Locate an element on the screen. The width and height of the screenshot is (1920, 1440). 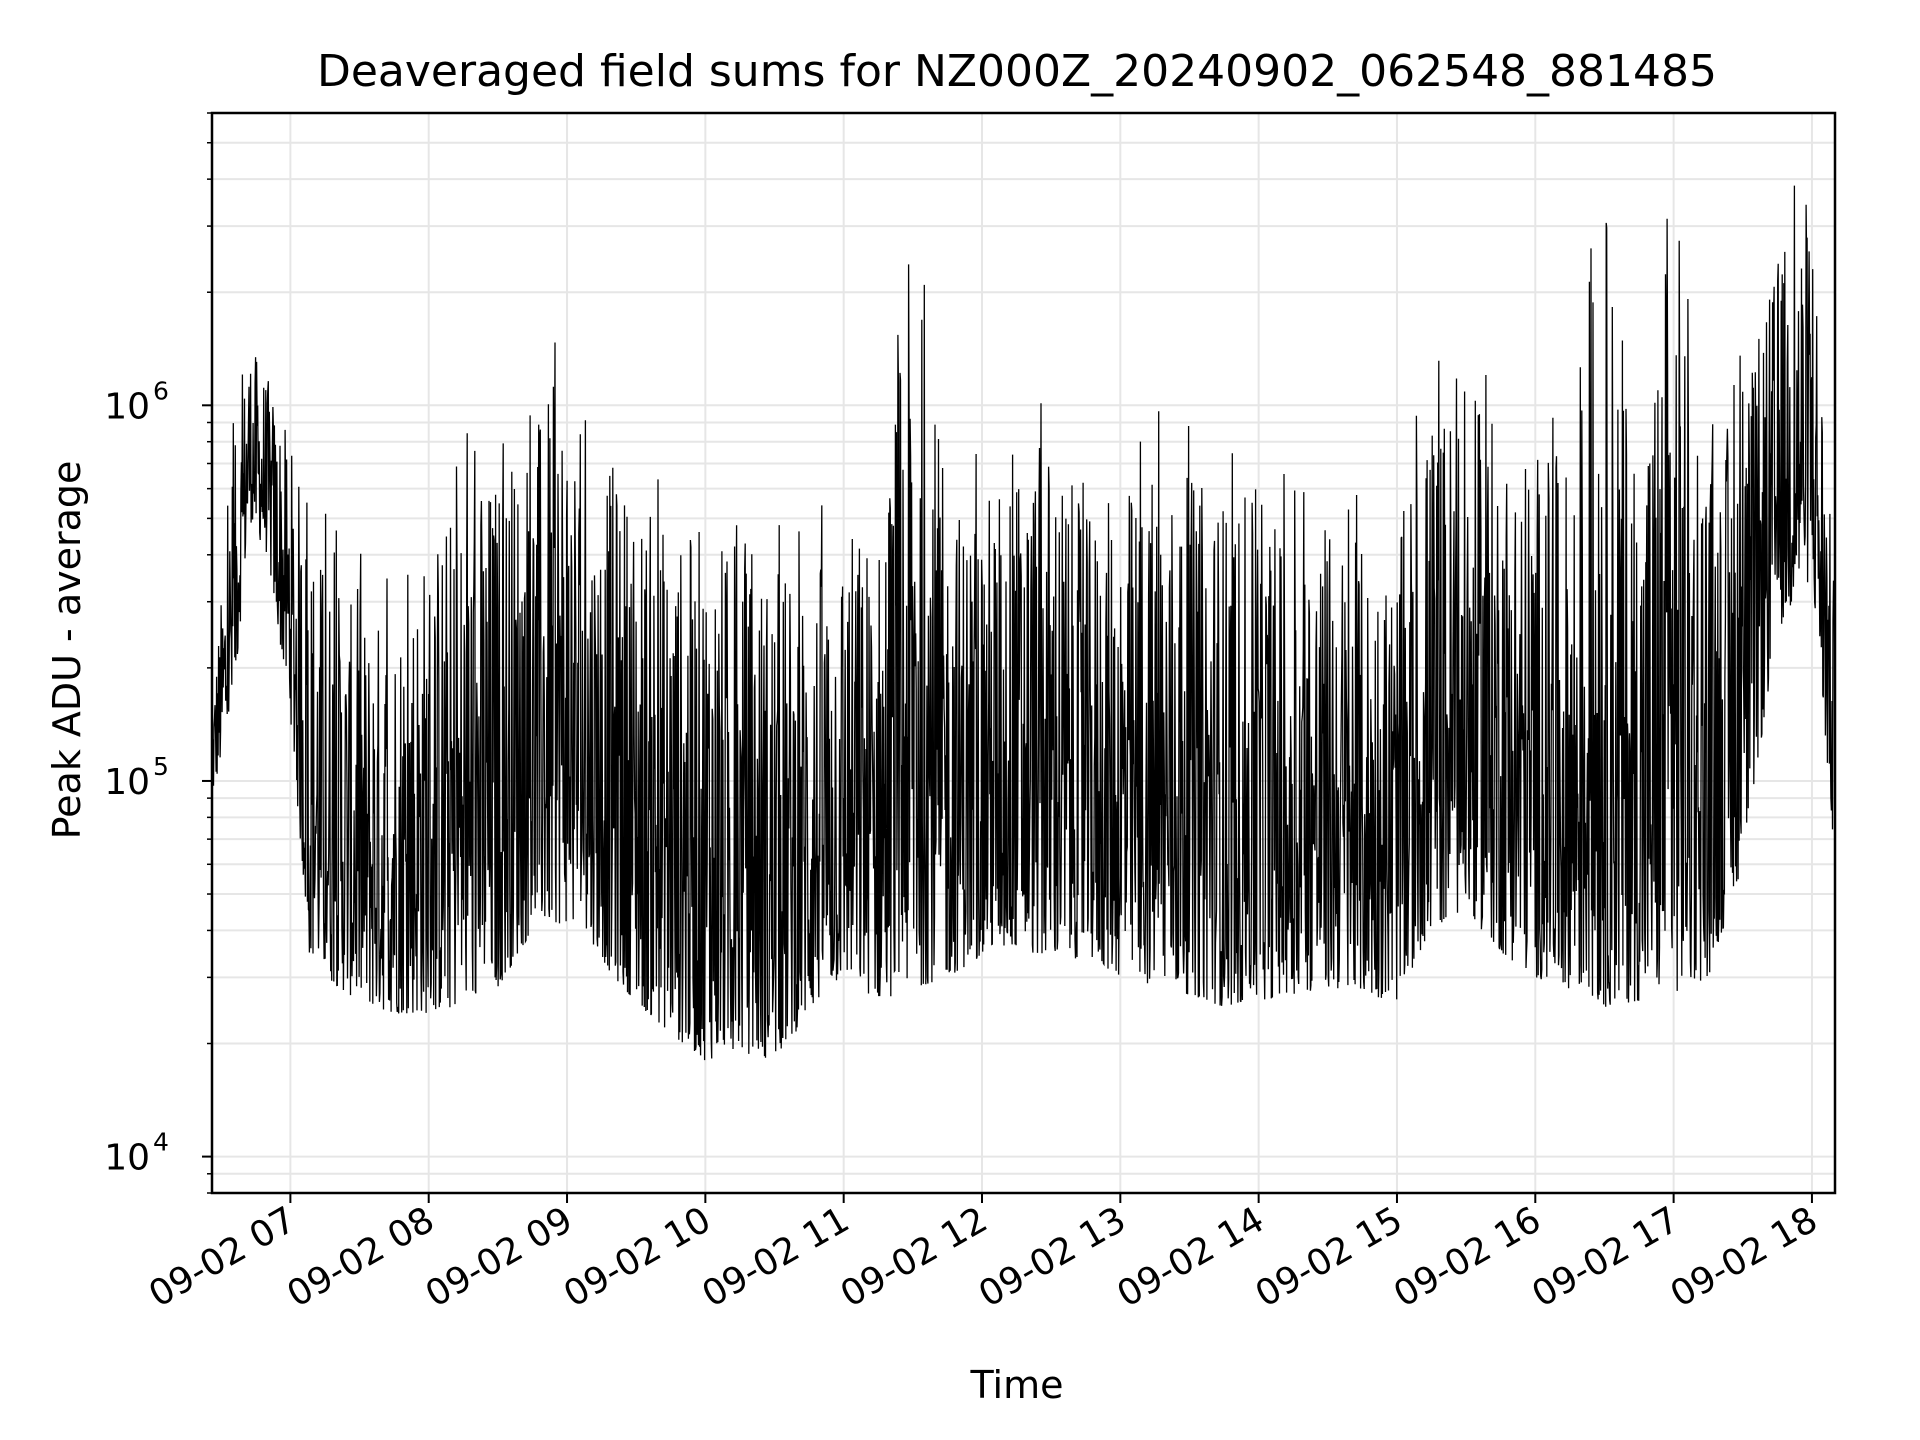
x-axis-label: Time is located at coordinates (1017, 1385).